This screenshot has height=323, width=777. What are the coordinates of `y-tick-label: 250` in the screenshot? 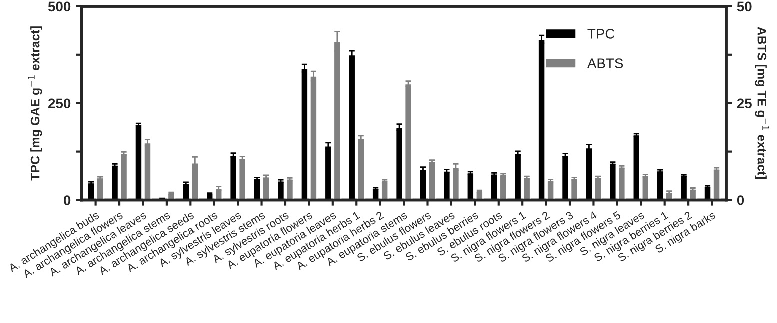 It's located at (59, 103).